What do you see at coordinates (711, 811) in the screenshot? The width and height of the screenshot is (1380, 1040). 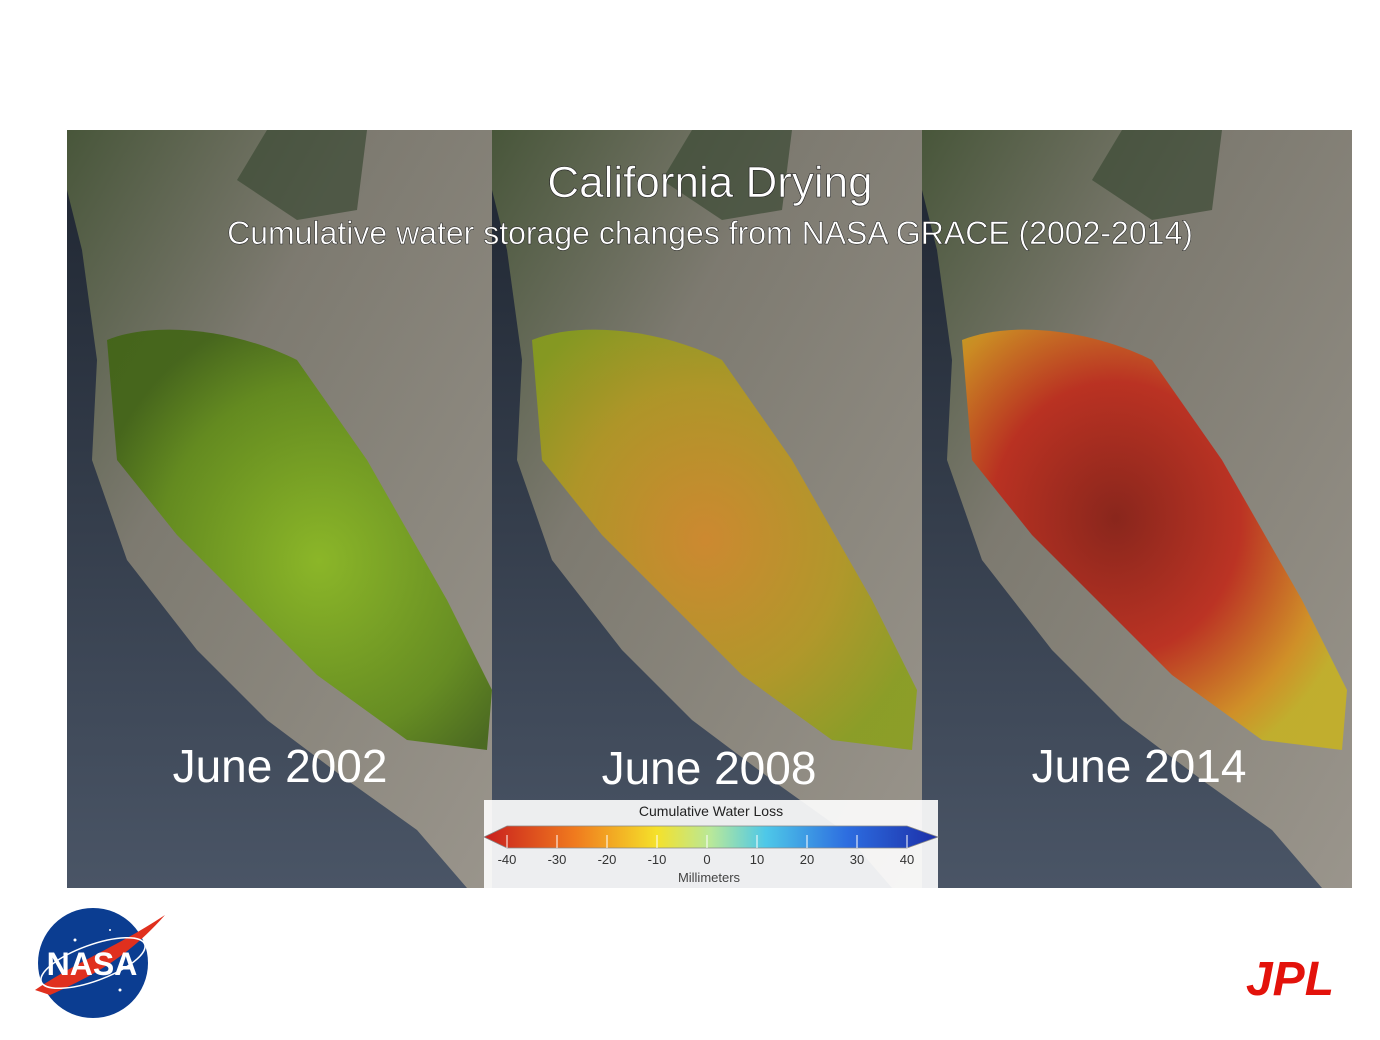 I see `colorbar-title: Cumulative Water Loss` at bounding box center [711, 811].